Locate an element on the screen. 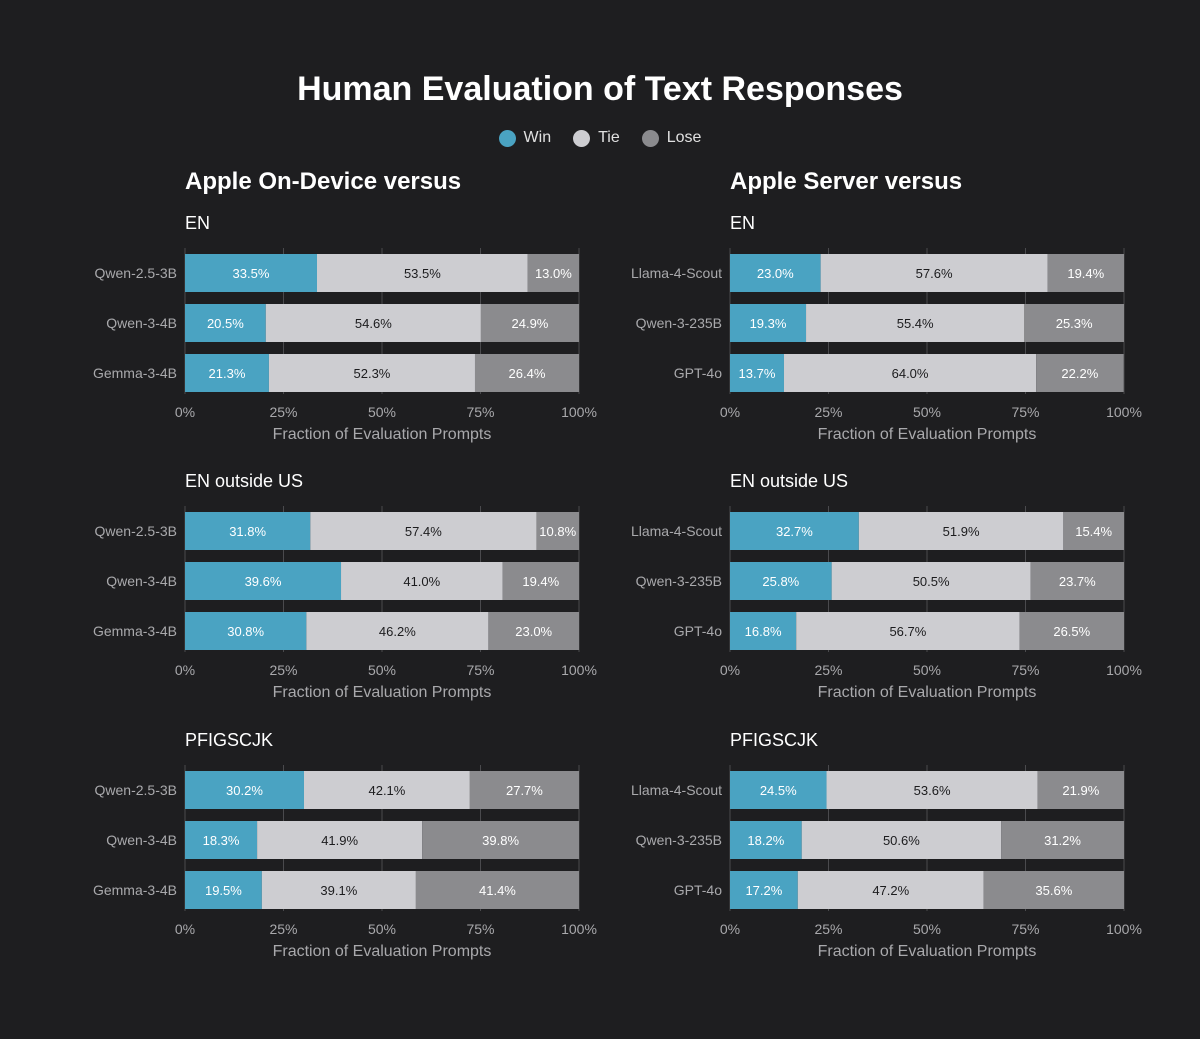  data-label: 64.0% is located at coordinates (910, 373).